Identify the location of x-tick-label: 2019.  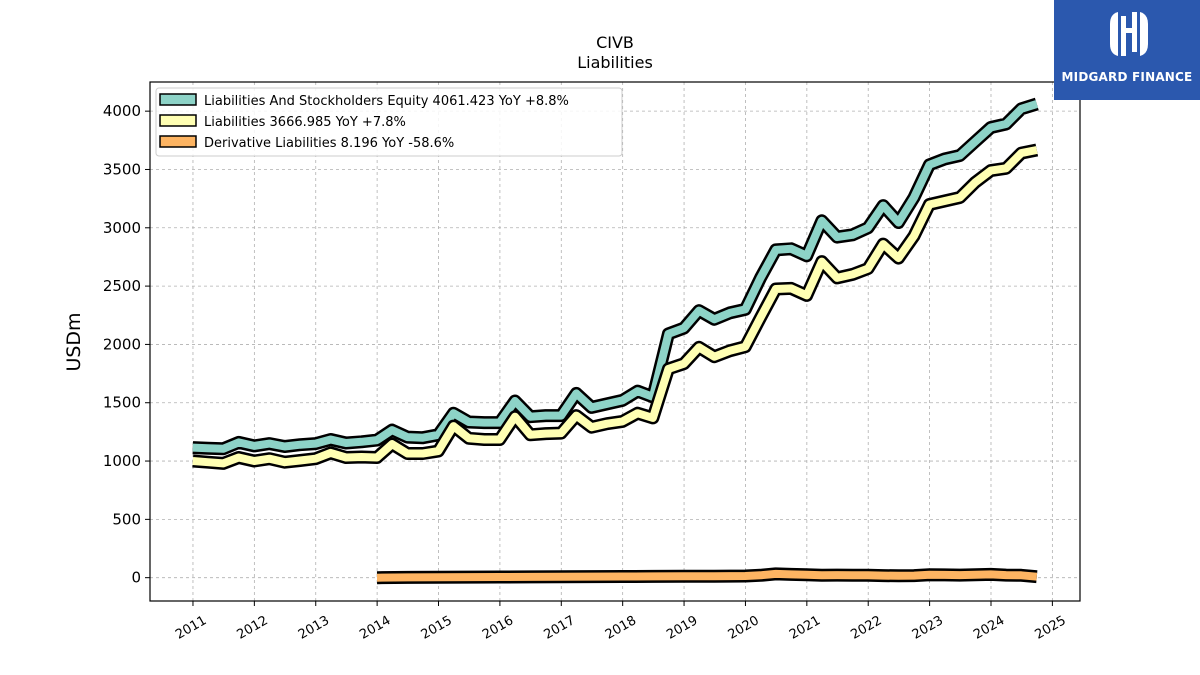
(682, 628).